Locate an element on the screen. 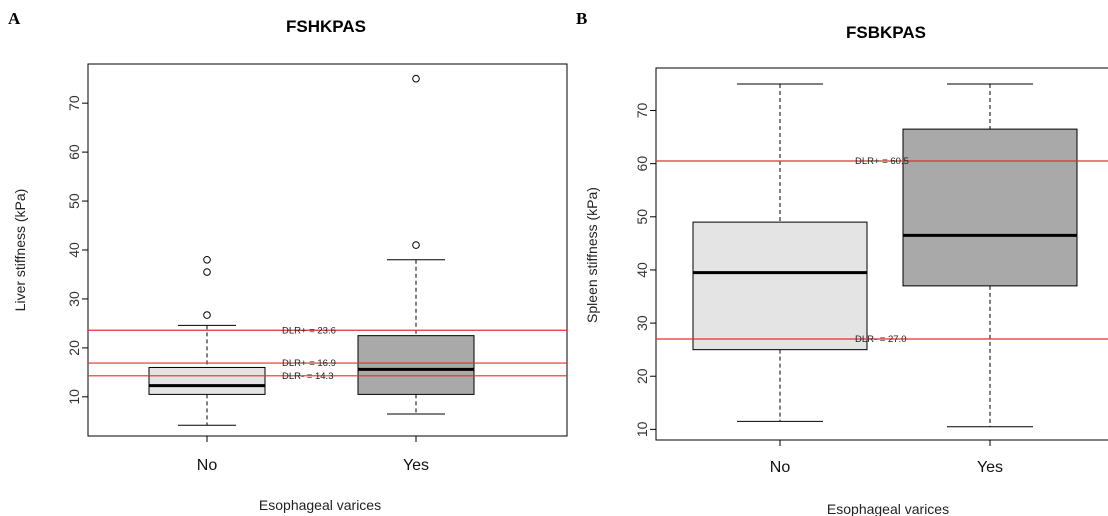 Image resolution: width=1108 pixels, height=516 pixels. y-axis-label: Spleen stiffness (kPa) is located at coordinates (592, 255).